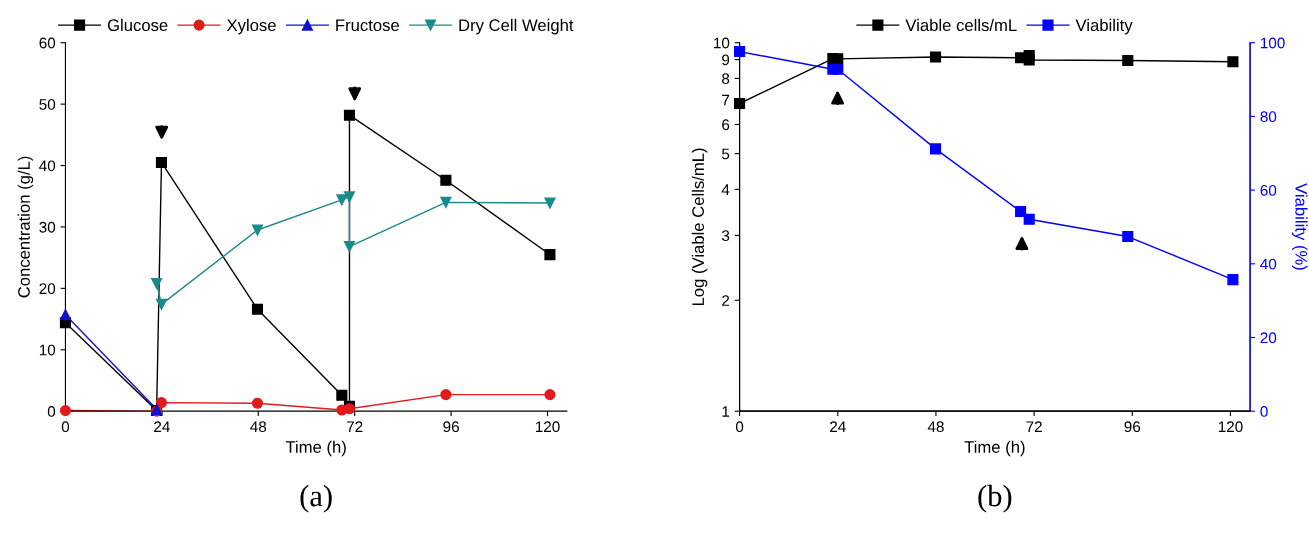 Image resolution: width=1309 pixels, height=534 pixels. Describe the element at coordinates (25, 227) in the screenshot. I see `y-axis-title: Concentration (g/L)` at that location.